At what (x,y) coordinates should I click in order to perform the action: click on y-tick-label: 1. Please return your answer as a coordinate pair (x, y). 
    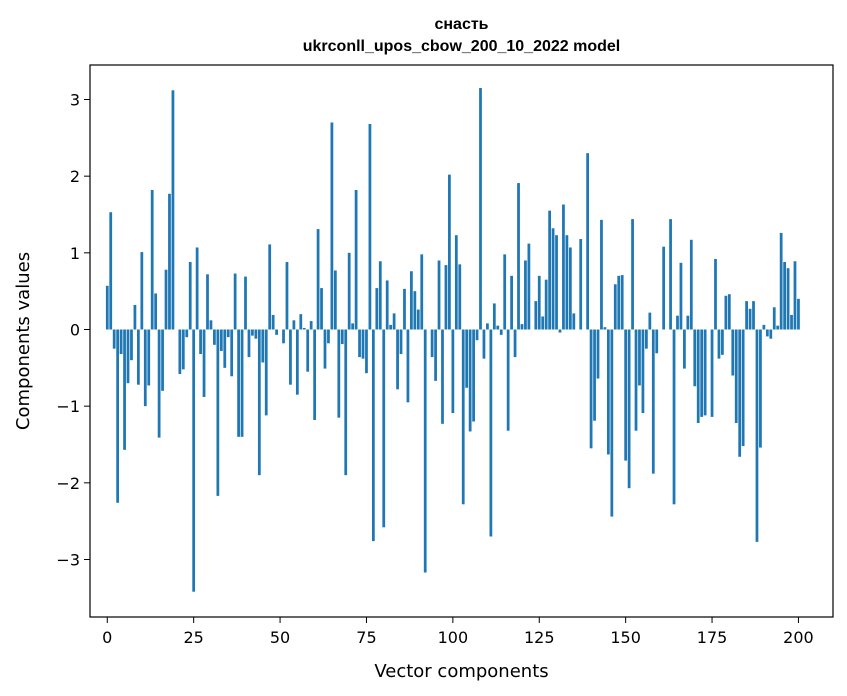
    Looking at the image, I should click on (75, 253).